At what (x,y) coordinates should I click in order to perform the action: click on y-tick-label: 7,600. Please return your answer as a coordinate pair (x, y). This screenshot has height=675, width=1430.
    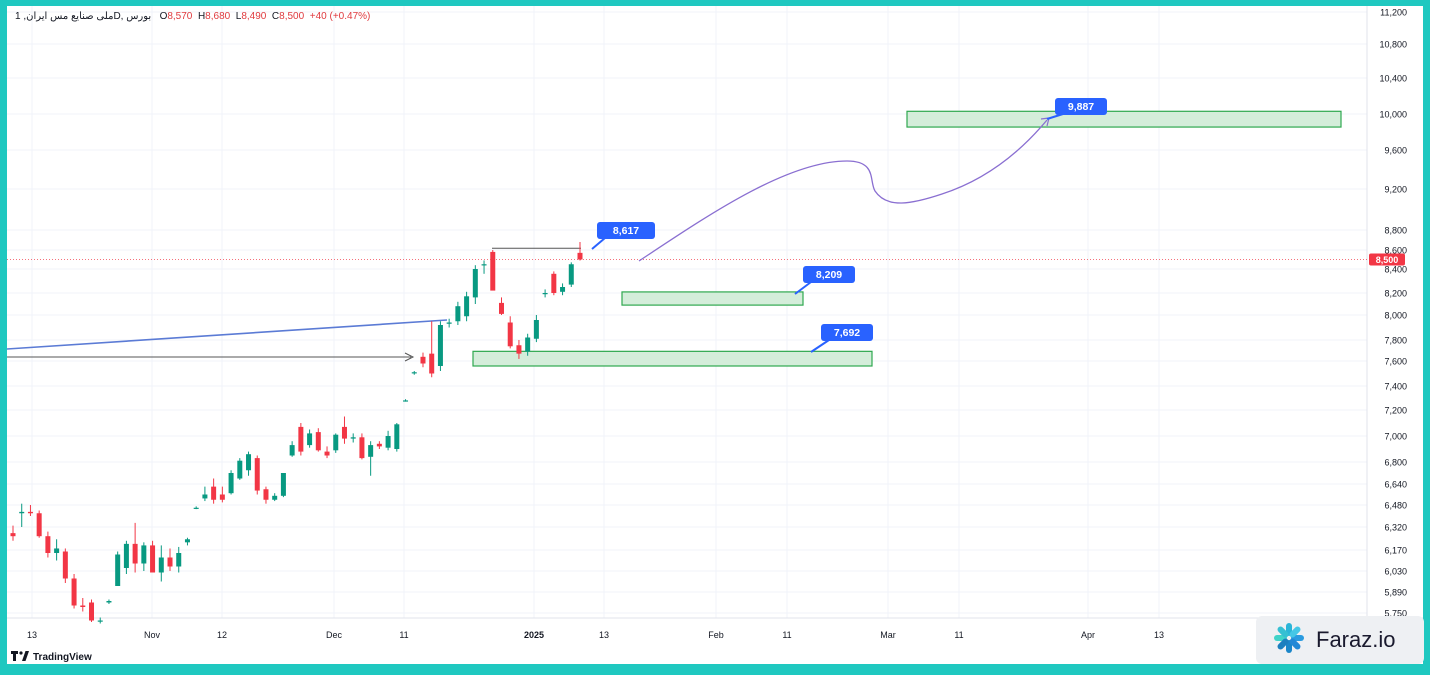
    Looking at the image, I should click on (1395, 362).